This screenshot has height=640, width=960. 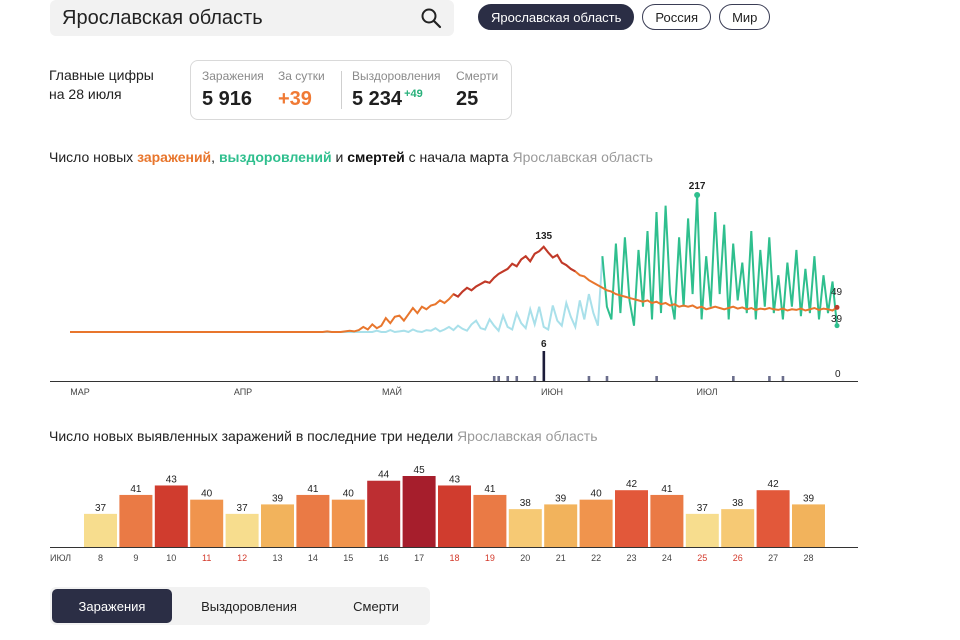 I want to click on stat-daily-value: +39, so click(x=295, y=99).